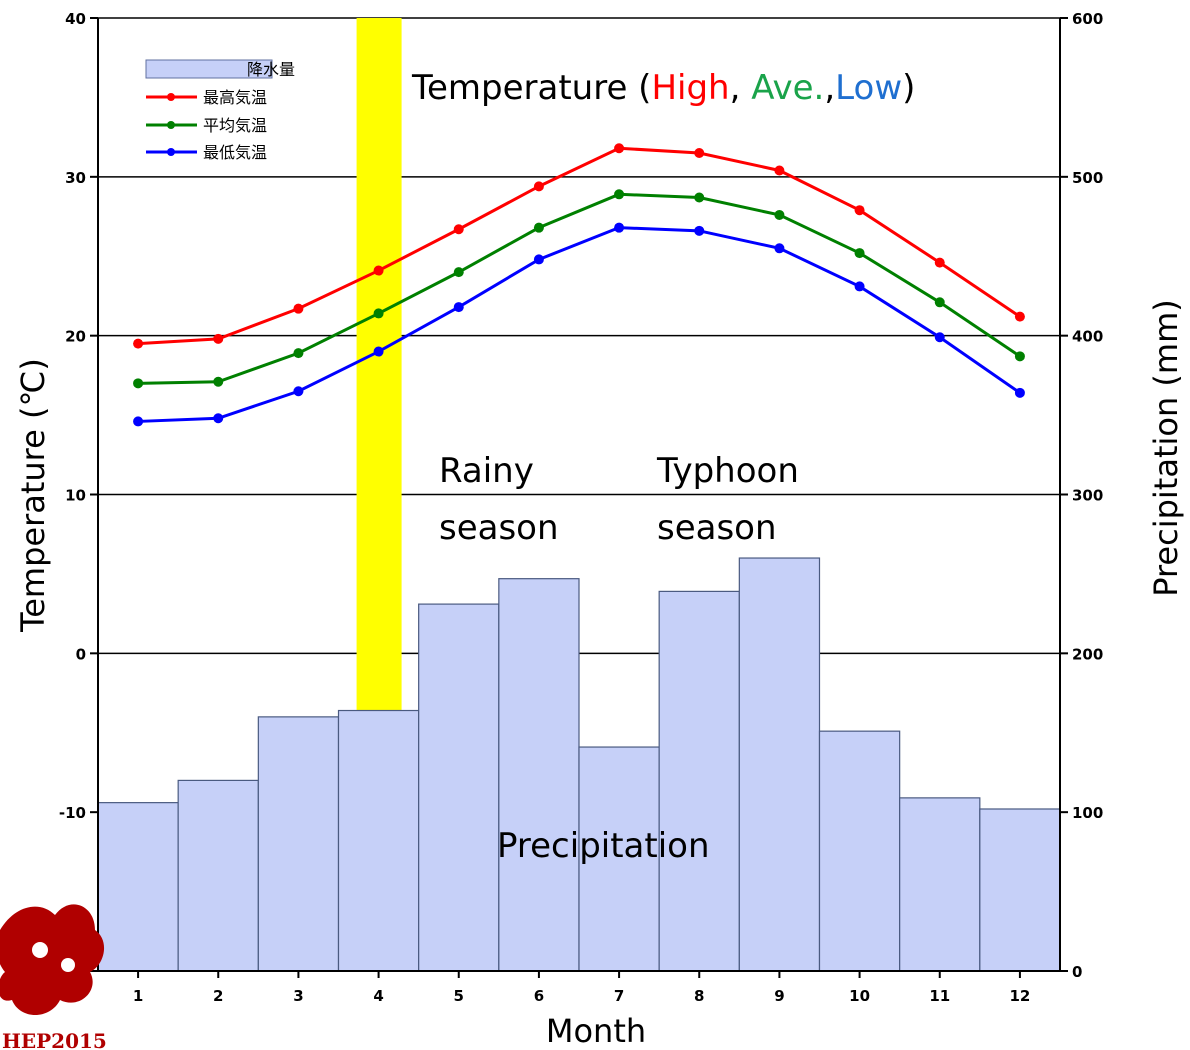 The width and height of the screenshot is (1190, 1050). I want to click on typhoon-season-line2: season, so click(717, 528).